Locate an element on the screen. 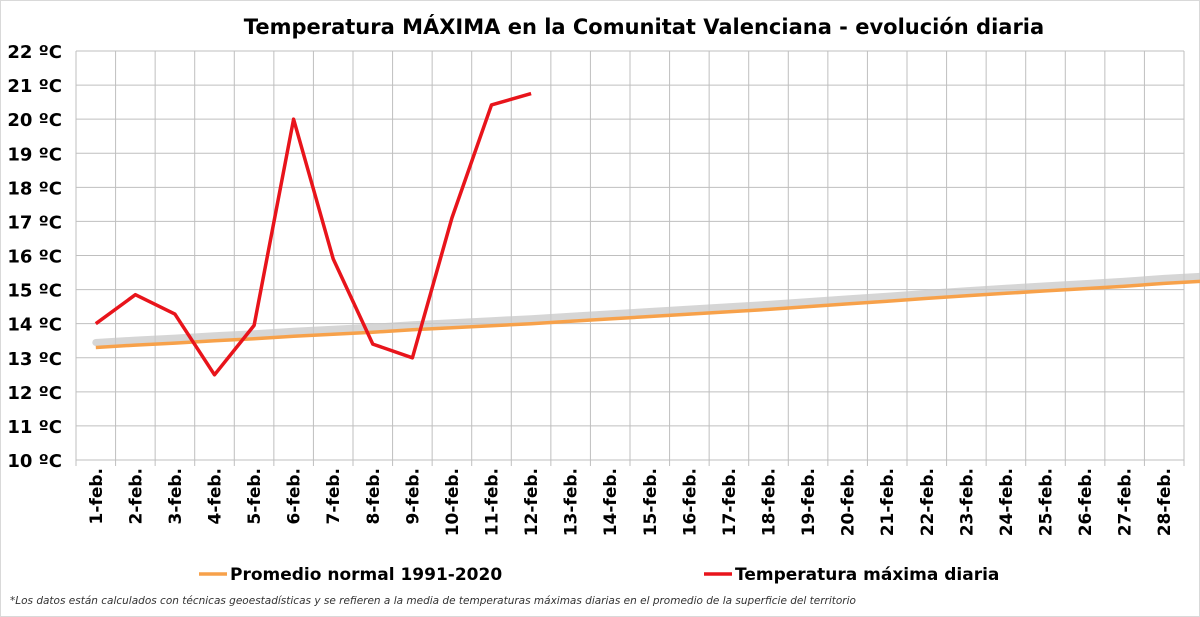 The image size is (1200, 617). y-tick-label: 16 ºC is located at coordinates (34, 257).